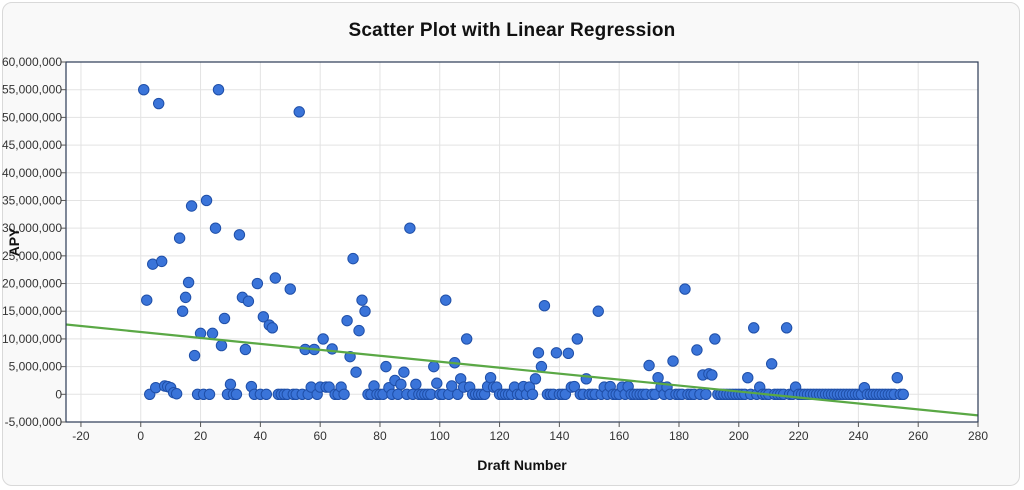 The image size is (1024, 490). I want to click on x-tick-label: -20, so click(81, 436).